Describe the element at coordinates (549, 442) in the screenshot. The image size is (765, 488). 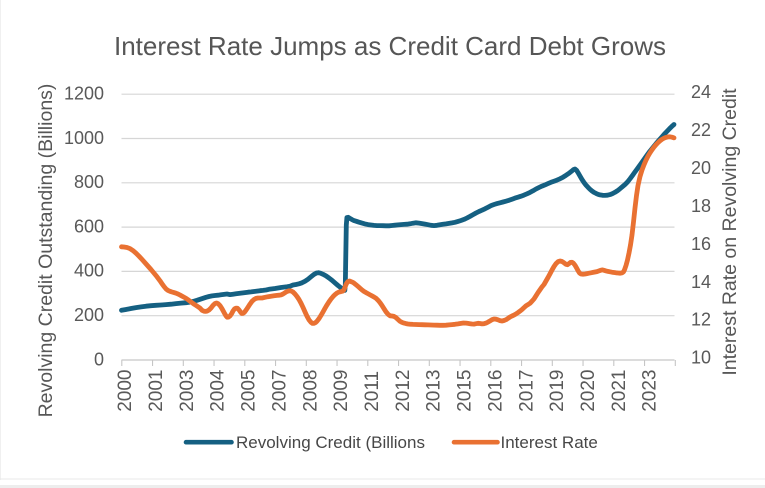
I see `svg-text: Interest Rate` at that location.